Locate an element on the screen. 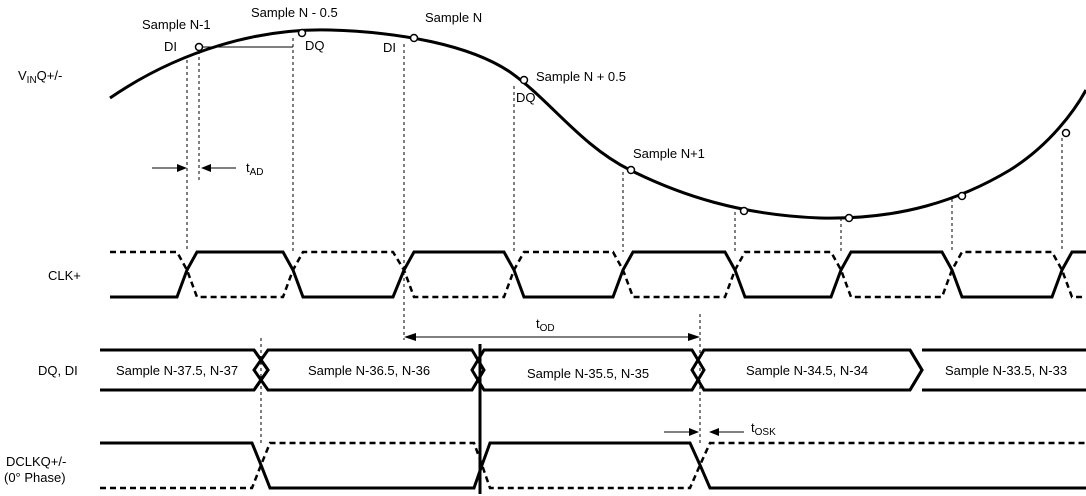 Image resolution: width=1086 pixels, height=496 pixels. clk-label: CLK+ is located at coordinates (64, 275).